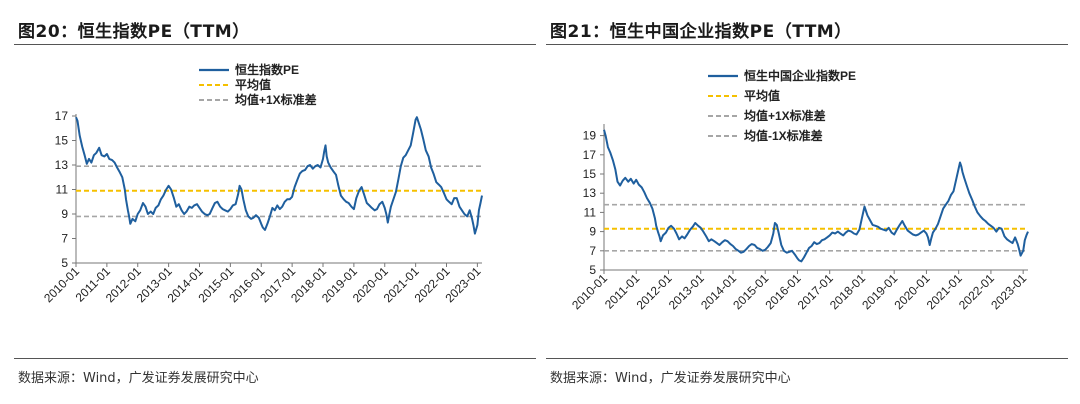 This screenshot has width=1080, height=404. What do you see at coordinates (267, 69) in the screenshot?
I see `legend-label: 恒生指数PE` at bounding box center [267, 69].